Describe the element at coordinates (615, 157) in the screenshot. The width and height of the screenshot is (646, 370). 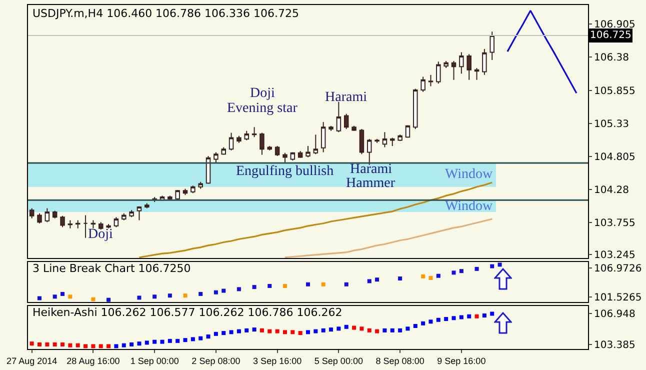
I see `y-tick-label: 104.805` at that location.